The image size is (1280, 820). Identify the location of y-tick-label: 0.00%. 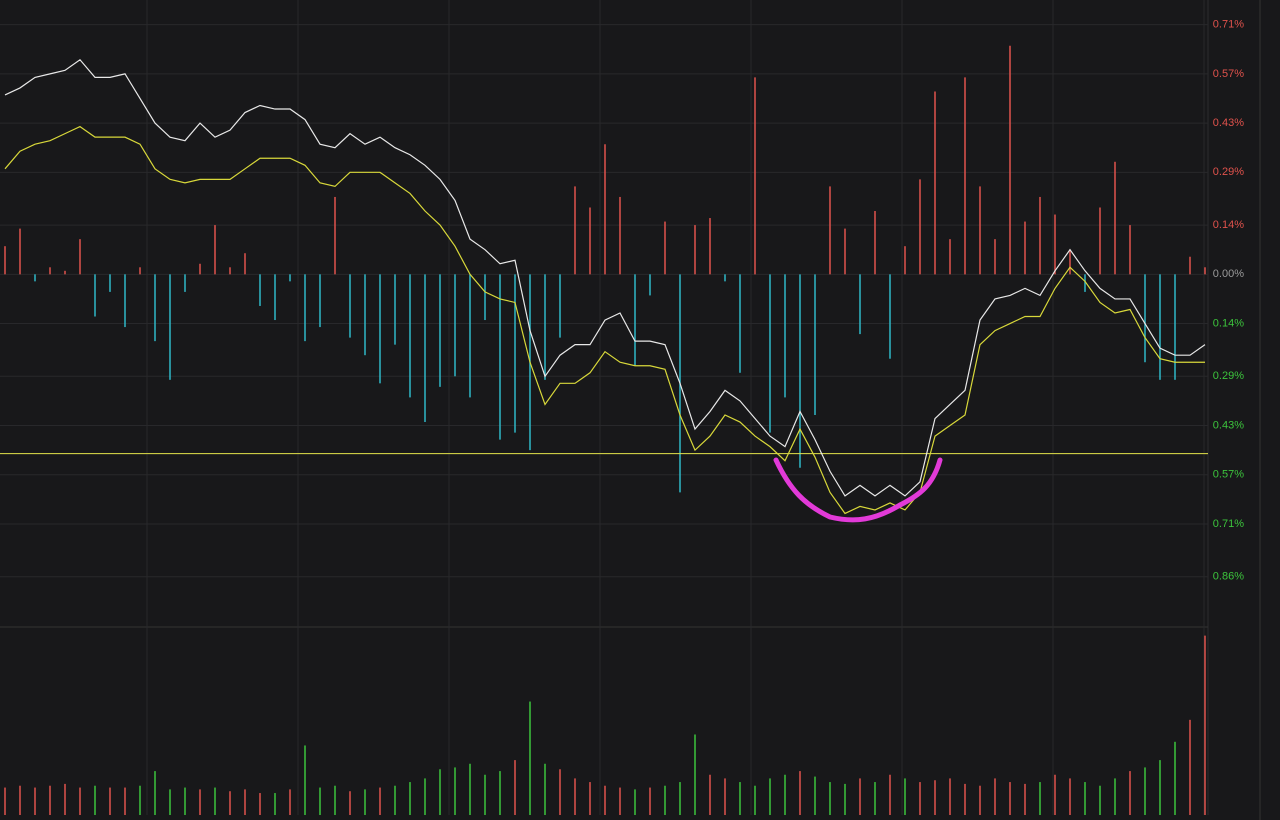
(1228, 274).